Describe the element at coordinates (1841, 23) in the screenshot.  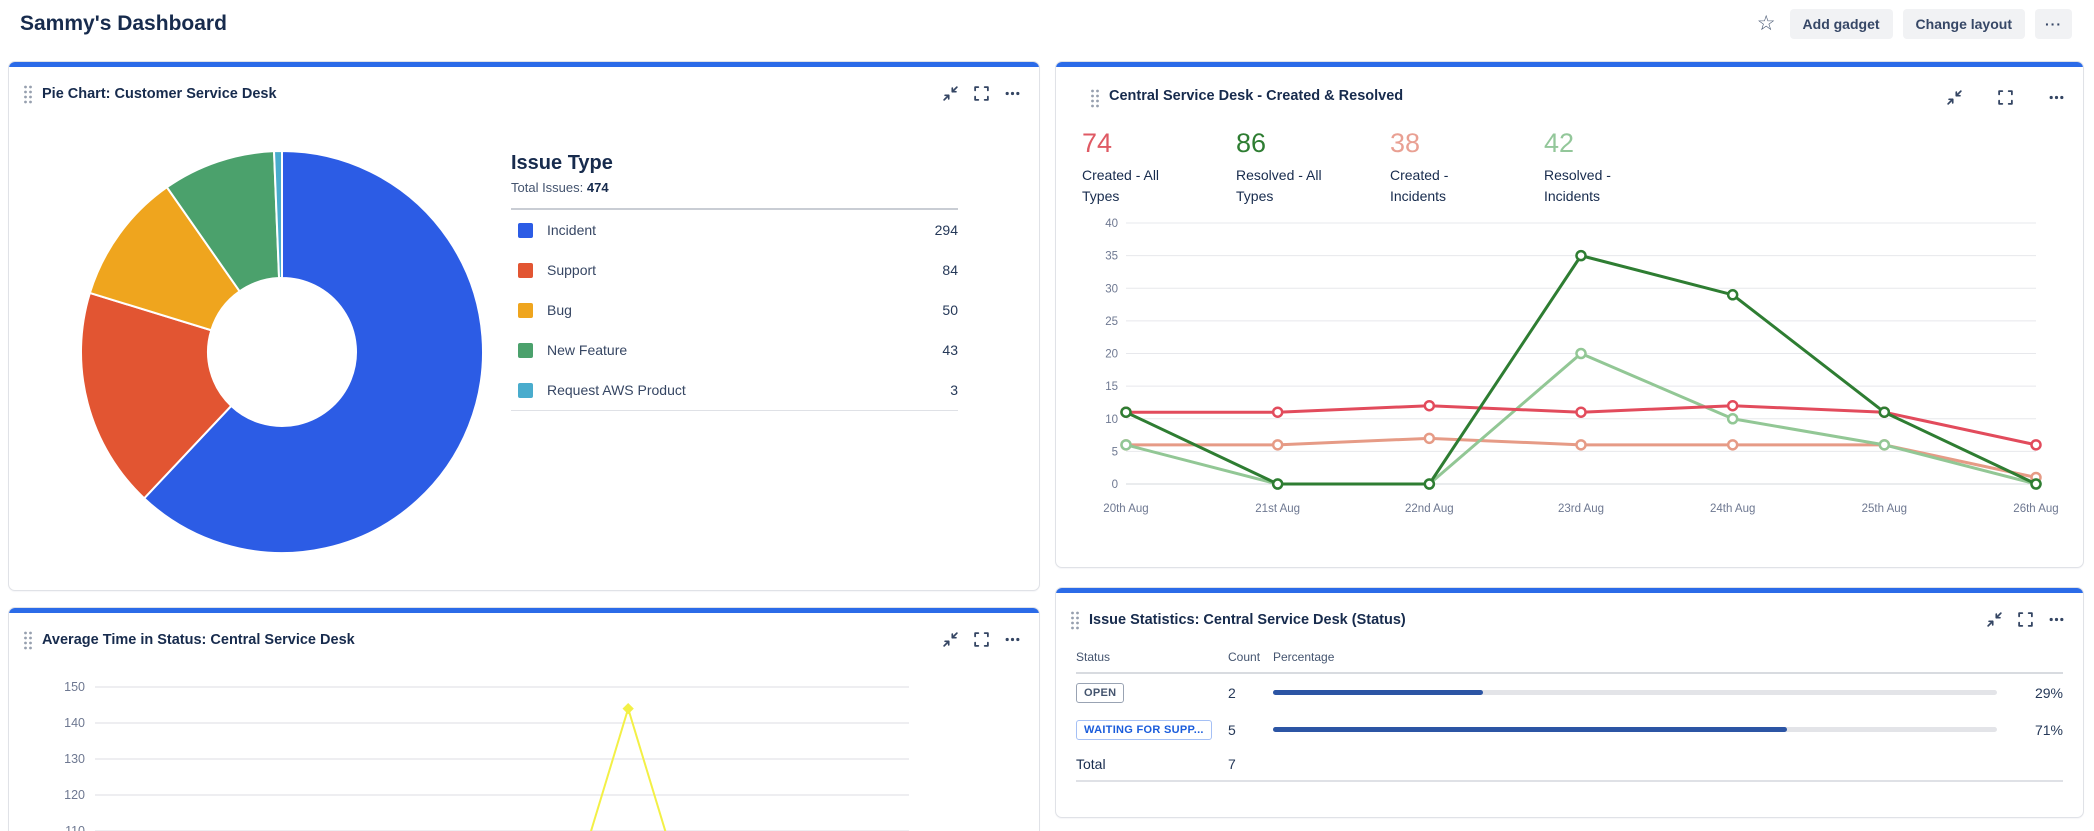
I see `add-gadget-button: Add gadget` at that location.